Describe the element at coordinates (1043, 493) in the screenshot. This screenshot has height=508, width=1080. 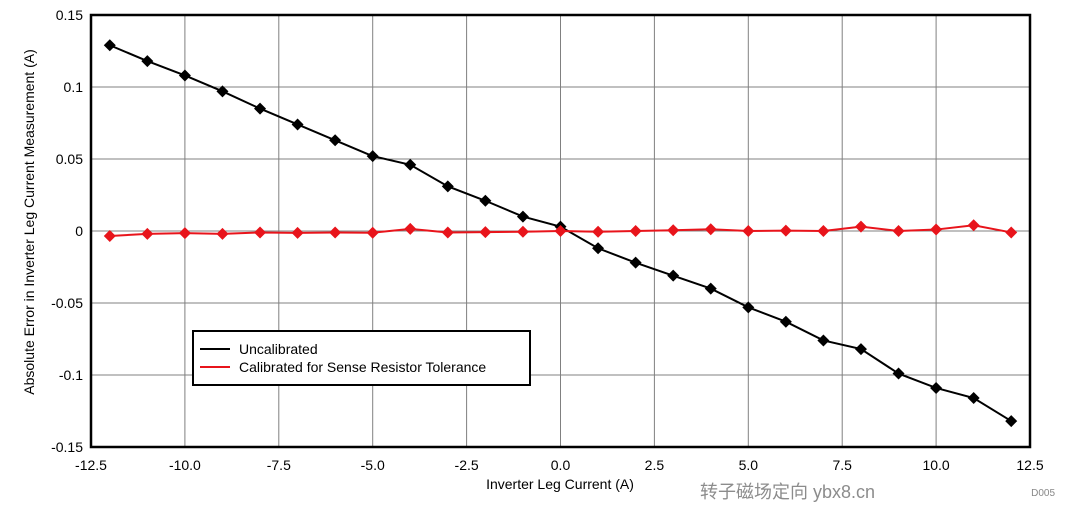
I see `figure-id: D005` at that location.